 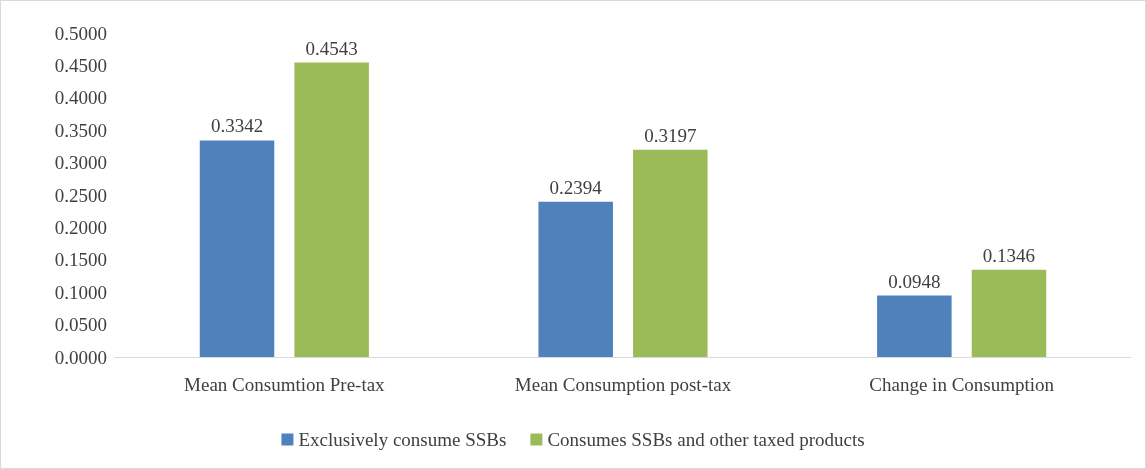 What do you see at coordinates (576, 187) in the screenshot?
I see `data-label: 0.2394` at bounding box center [576, 187].